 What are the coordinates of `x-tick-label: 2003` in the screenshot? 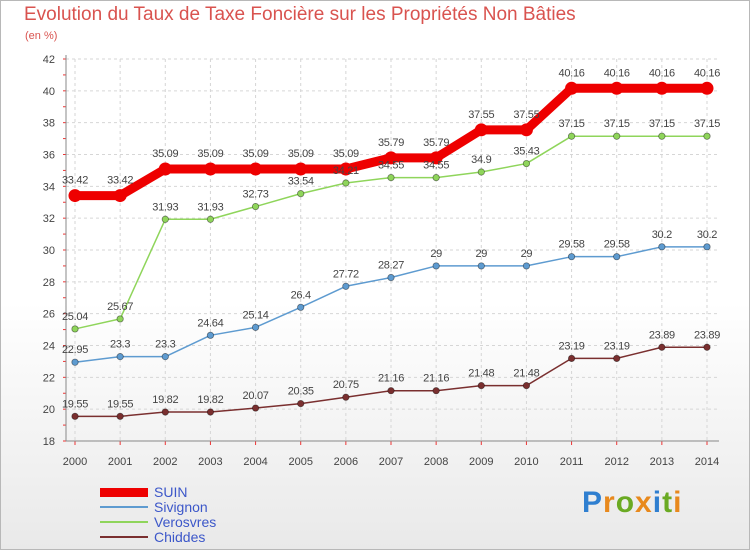 It's located at (210, 462).